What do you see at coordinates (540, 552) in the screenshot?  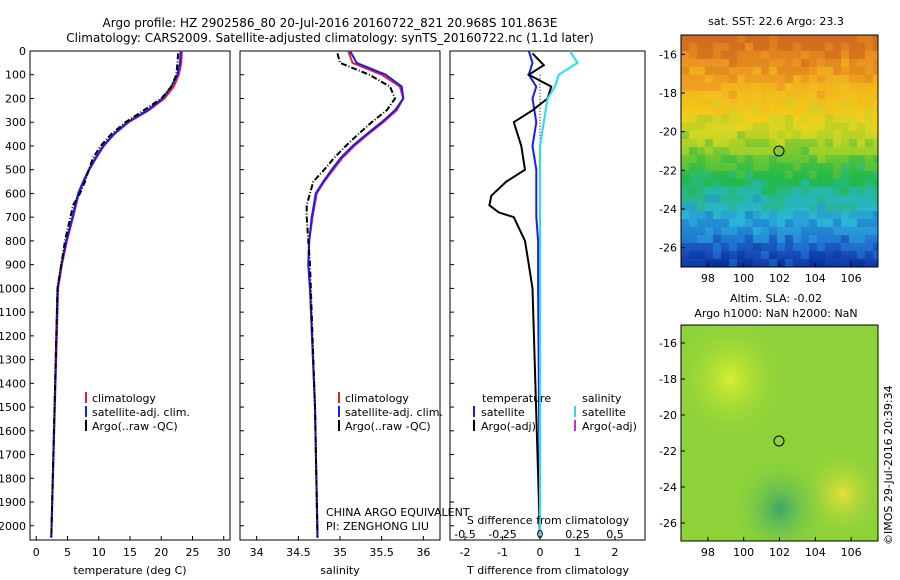 I see `x-tick-label: 0` at bounding box center [540, 552].